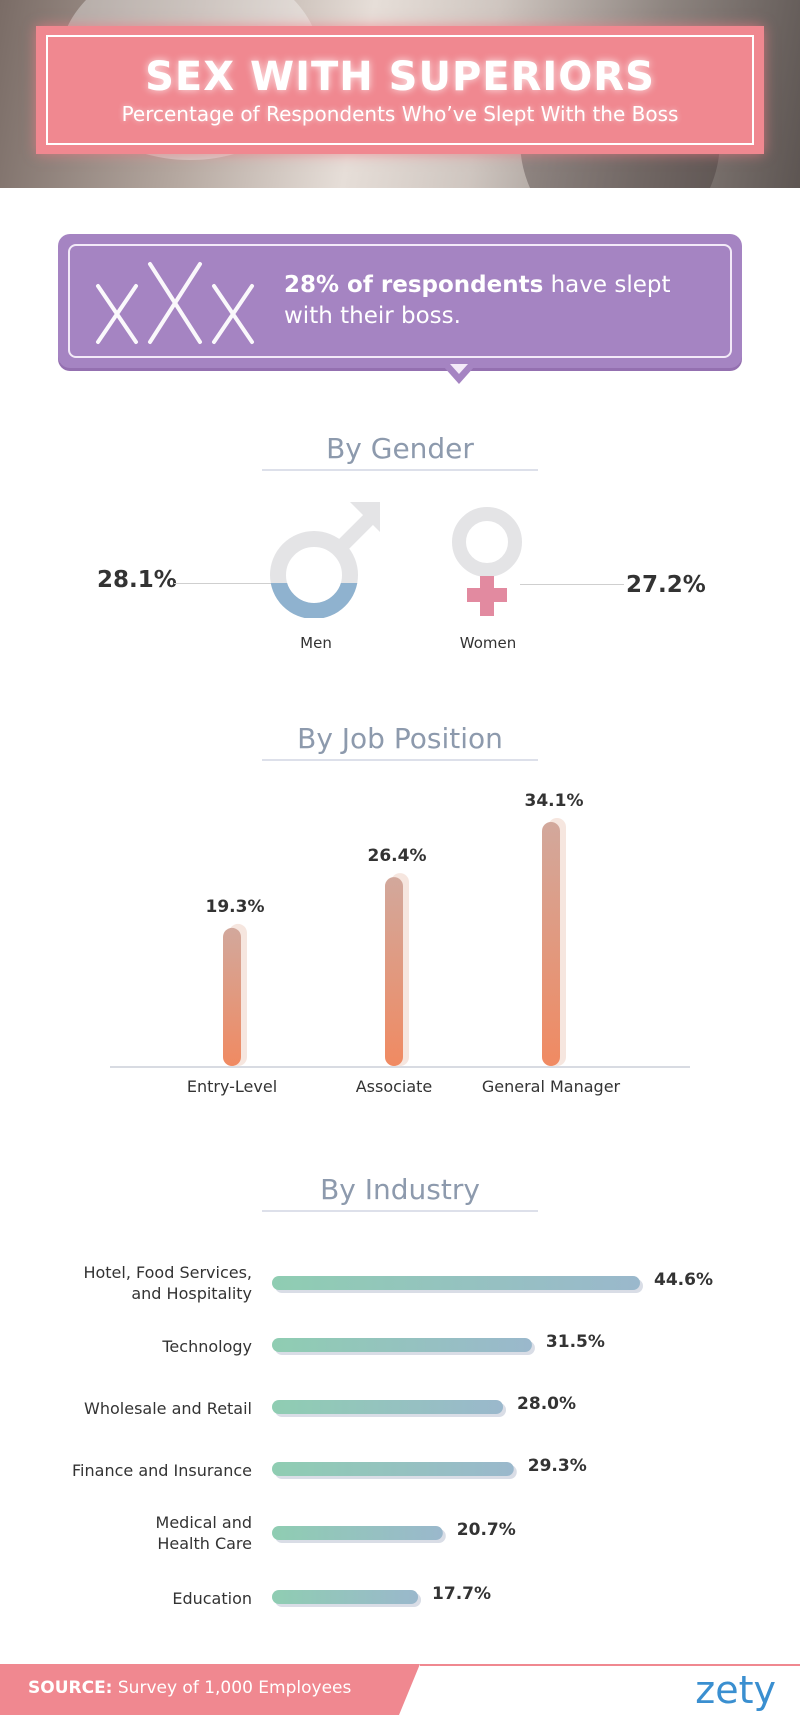  What do you see at coordinates (204, 1543) in the screenshot?
I see `industry-category-line: Health Care` at bounding box center [204, 1543].